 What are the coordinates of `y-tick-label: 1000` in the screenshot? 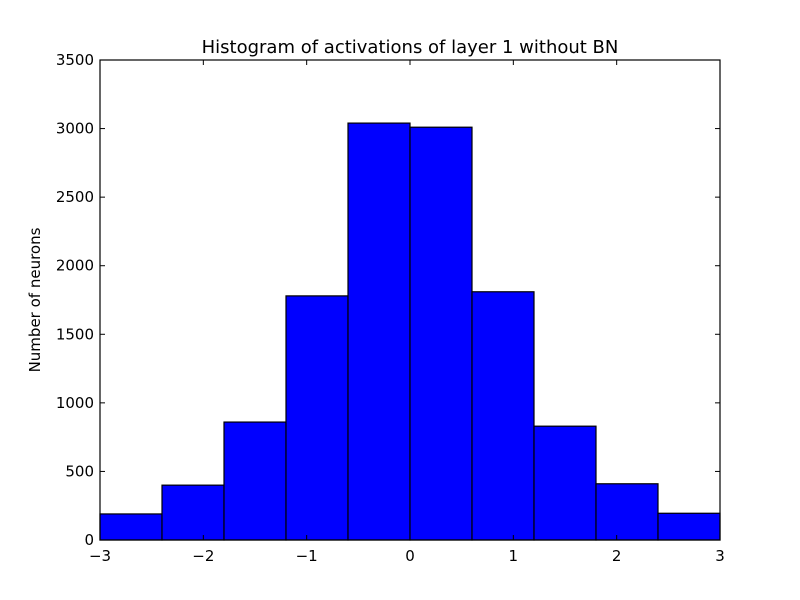 It's located at (75, 403).